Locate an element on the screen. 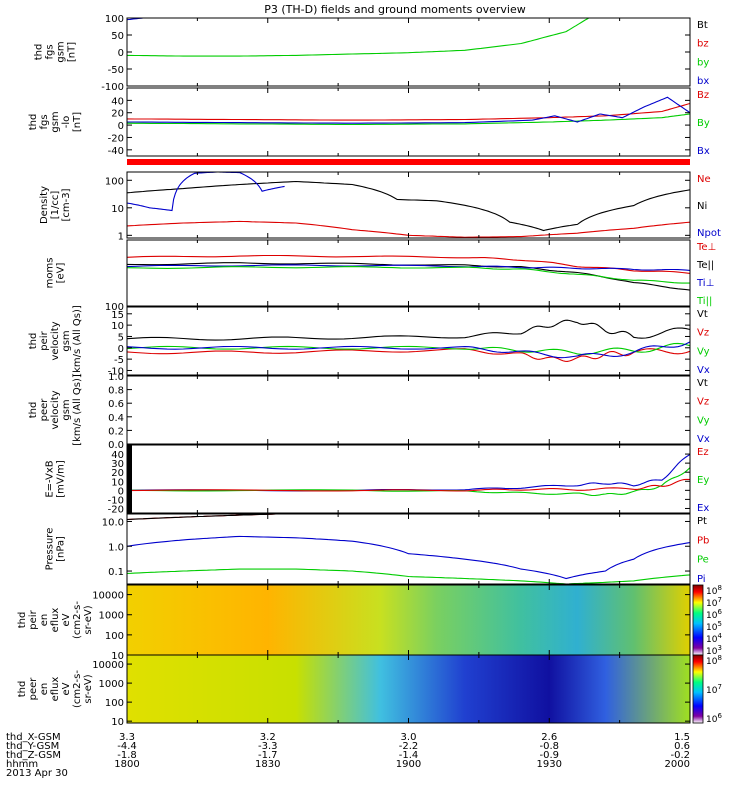 Image resolution: width=750 pixels, height=800 pixels. position-value: 1800 is located at coordinates (126, 764).